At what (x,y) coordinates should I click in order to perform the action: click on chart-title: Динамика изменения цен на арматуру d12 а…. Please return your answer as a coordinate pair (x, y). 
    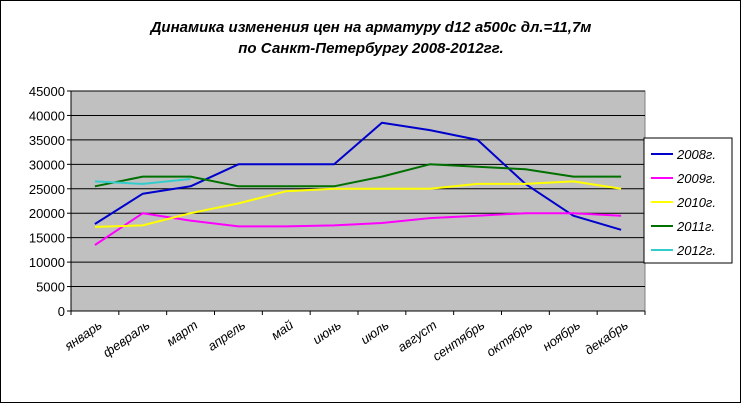
    Looking at the image, I should click on (371, 38).